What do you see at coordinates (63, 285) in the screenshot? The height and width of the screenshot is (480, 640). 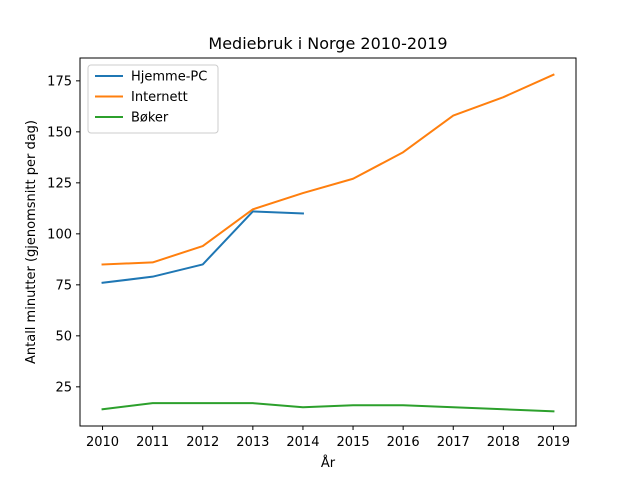 I see `y-tick-label: 75` at bounding box center [63, 285].